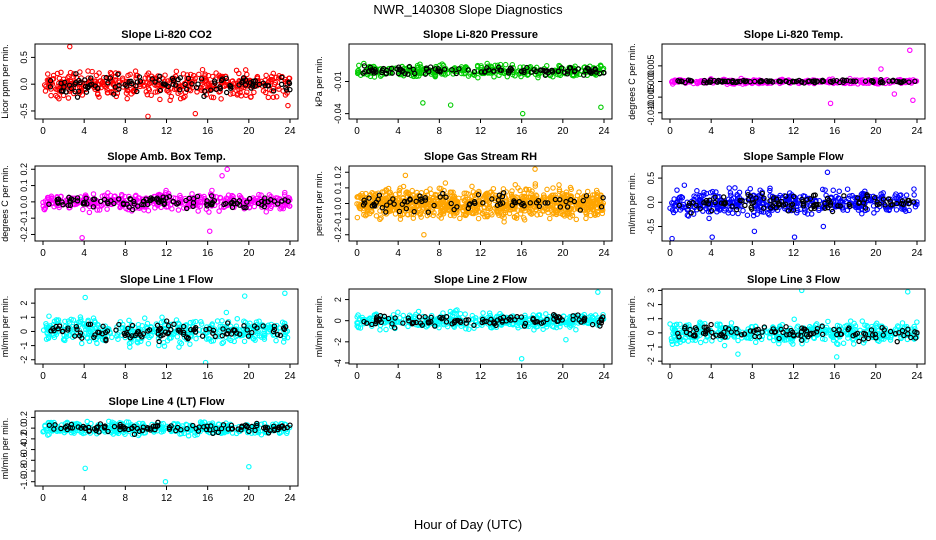  Describe the element at coordinates (632, 81) in the screenshot. I see `y-axis-label: degrees C per min.` at that location.